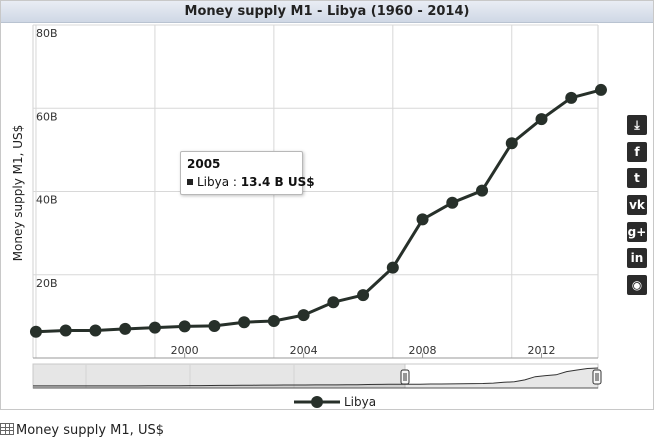 The width and height of the screenshot is (656, 439). What do you see at coordinates (185, 350) in the screenshot?
I see `x-tick-label: 2000` at bounding box center [185, 350].